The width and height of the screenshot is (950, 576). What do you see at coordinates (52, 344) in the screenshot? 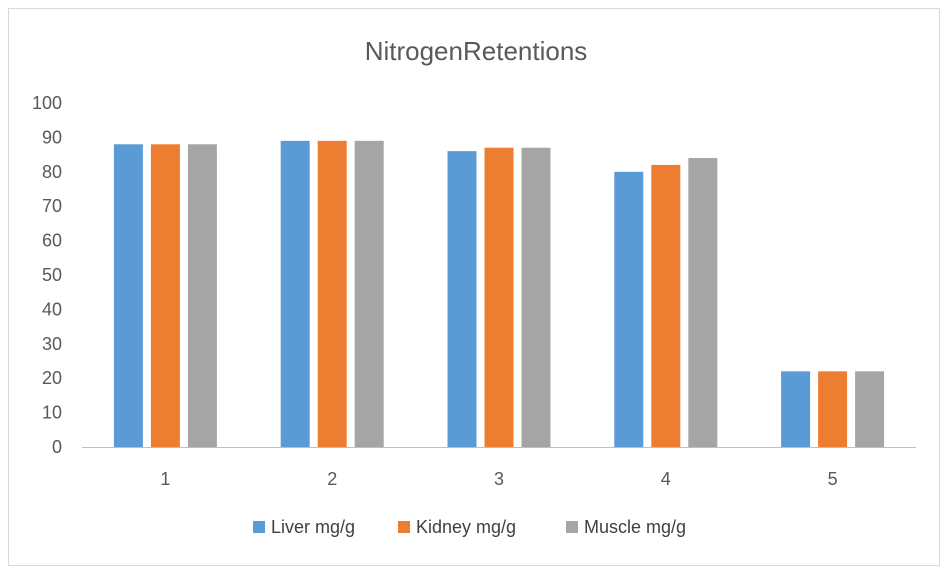
I see `y-tick-label: 30` at bounding box center [52, 344].